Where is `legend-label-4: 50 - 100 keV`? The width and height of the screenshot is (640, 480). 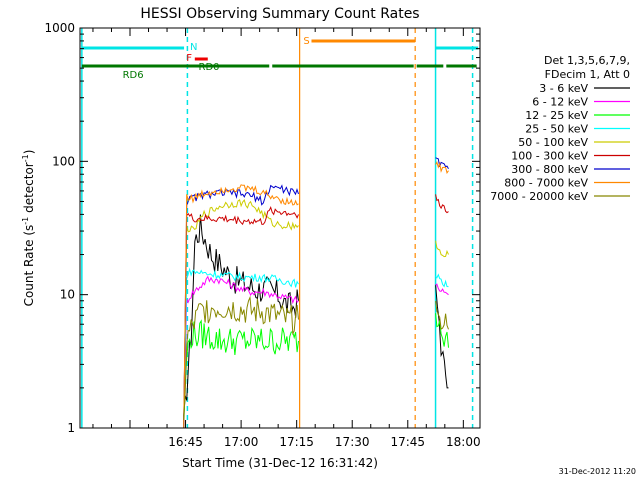
legend-label-4: 50 - 100 keV is located at coordinates (553, 142).